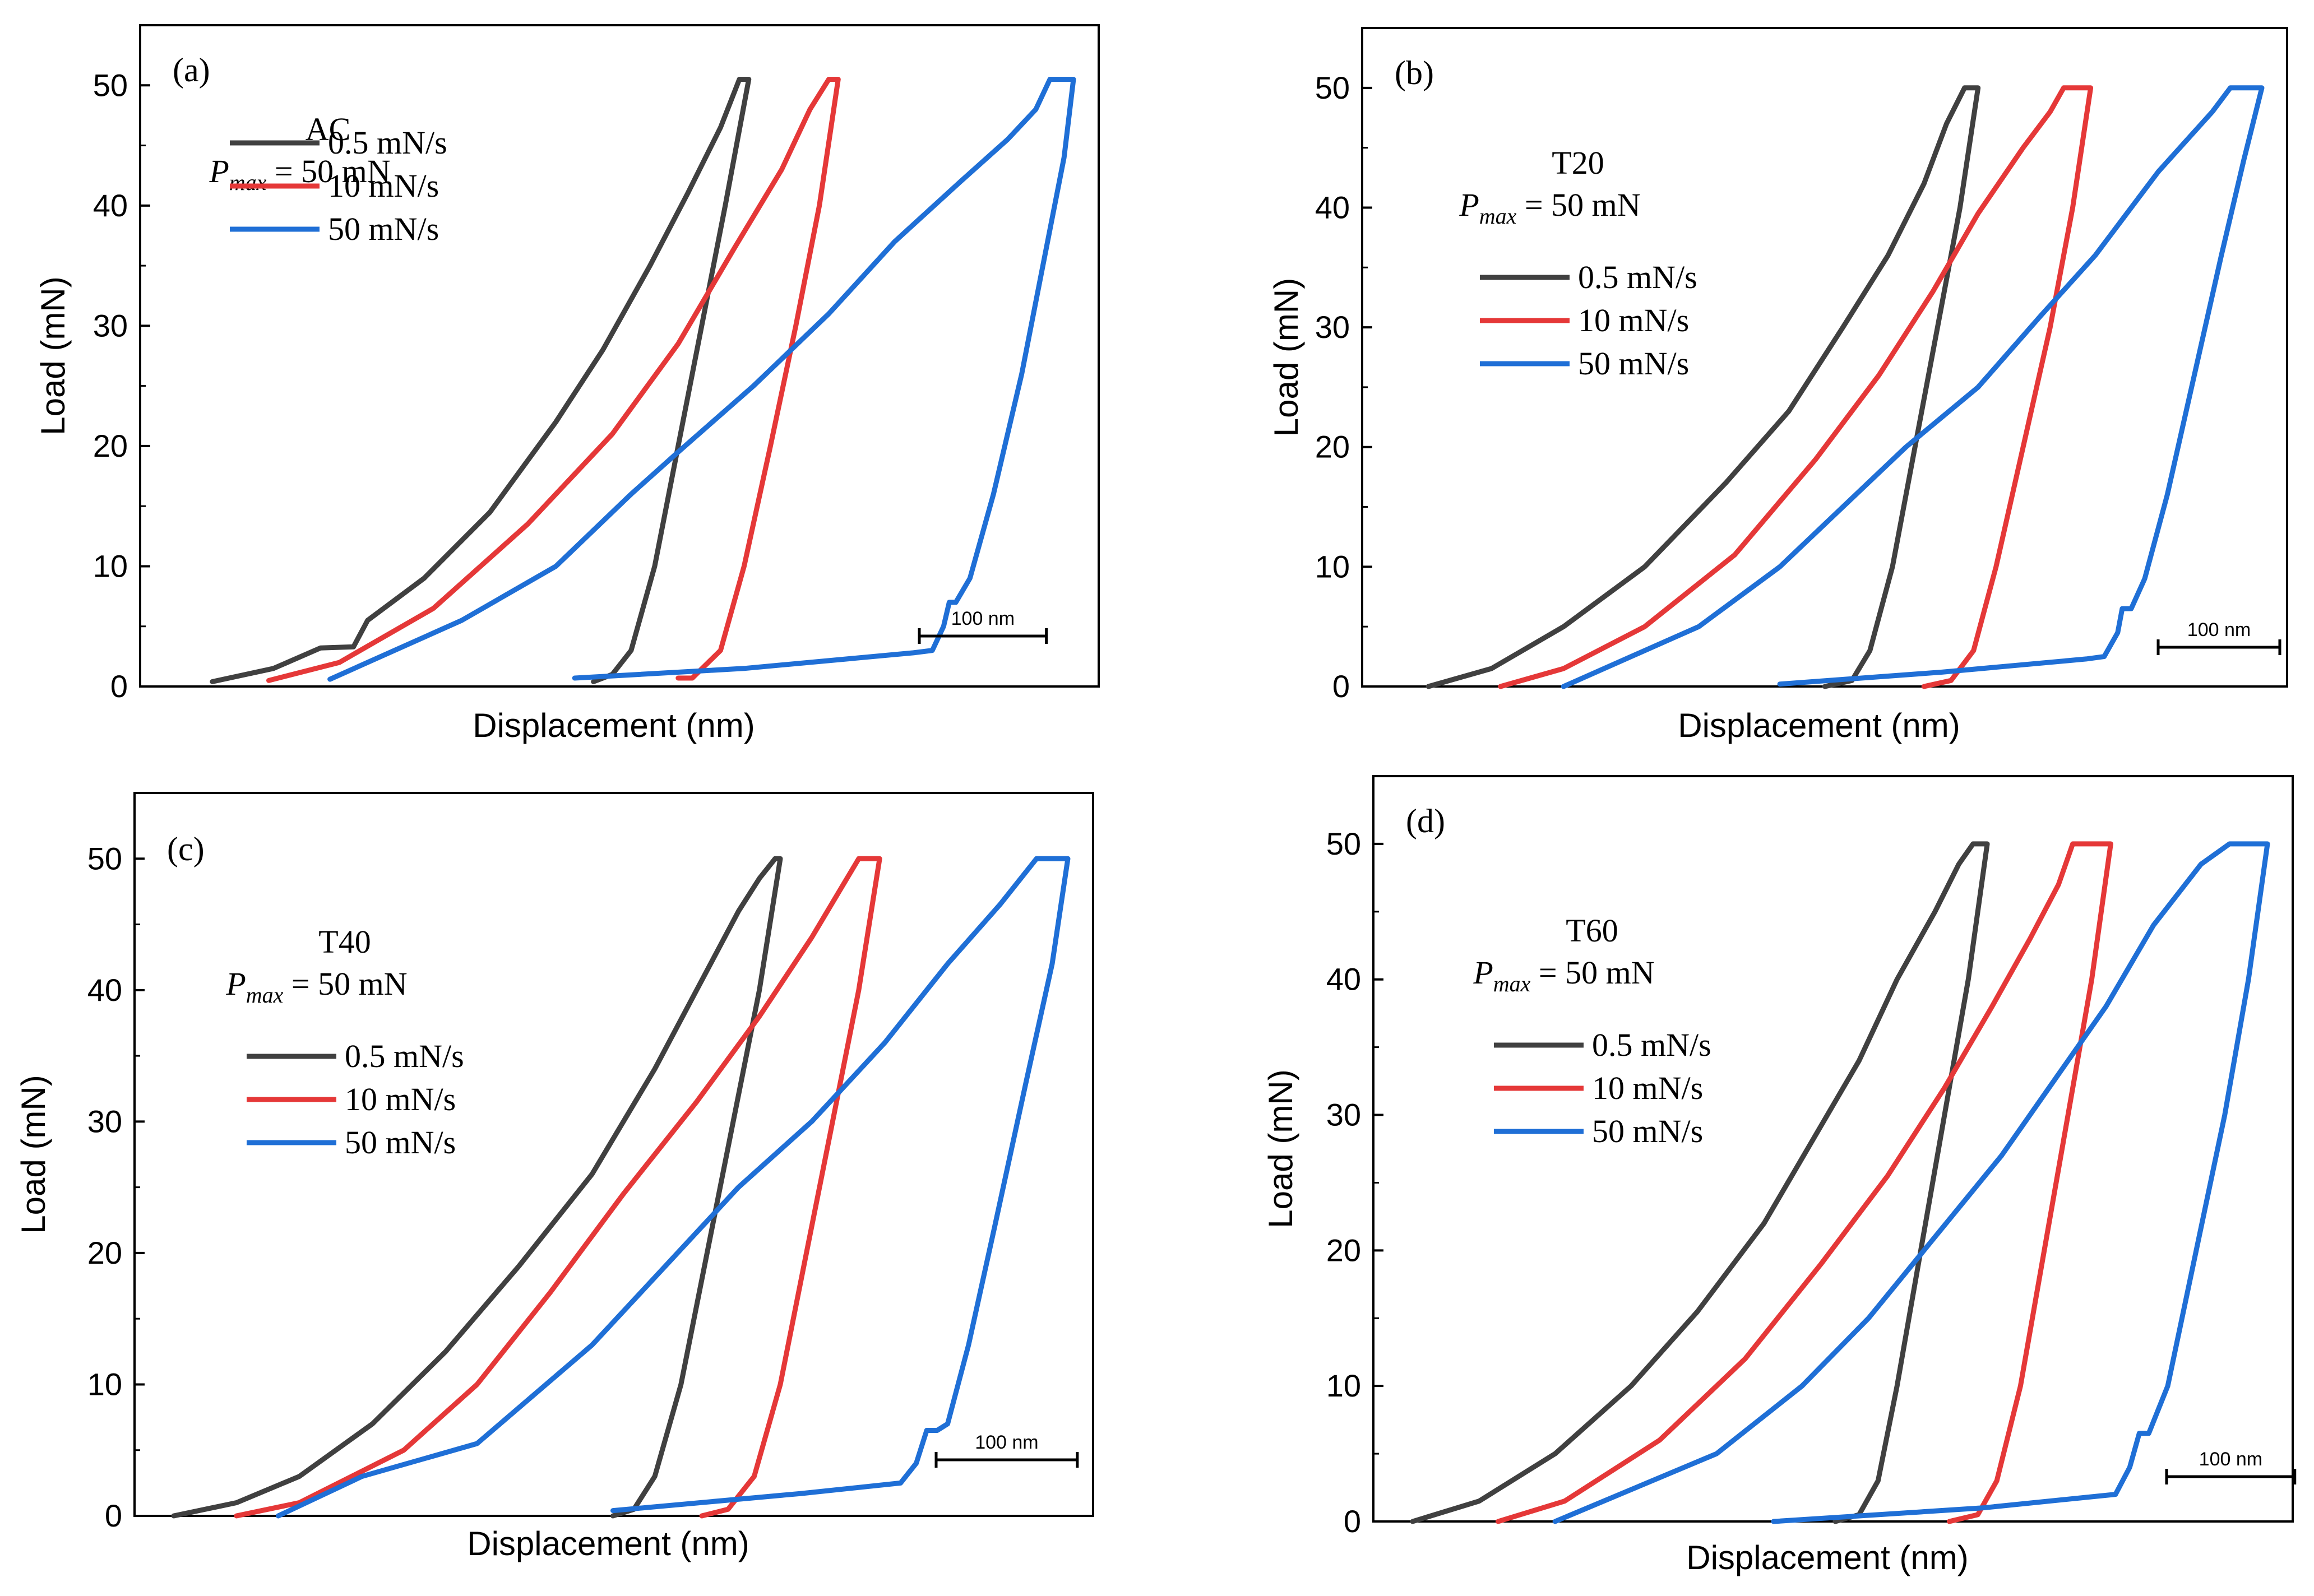  What do you see at coordinates (344, 942) in the screenshot?
I see `sample-label: T40` at bounding box center [344, 942].